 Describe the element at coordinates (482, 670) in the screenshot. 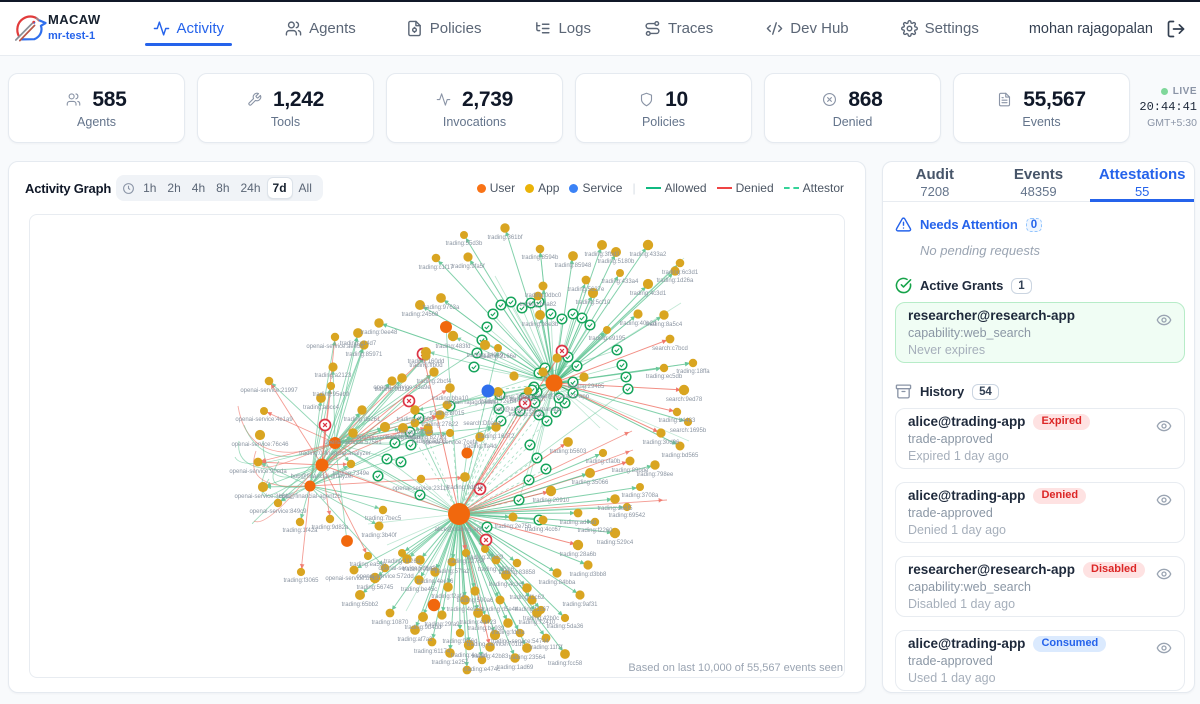

I see `svg-text: trading:e474c` at that location.